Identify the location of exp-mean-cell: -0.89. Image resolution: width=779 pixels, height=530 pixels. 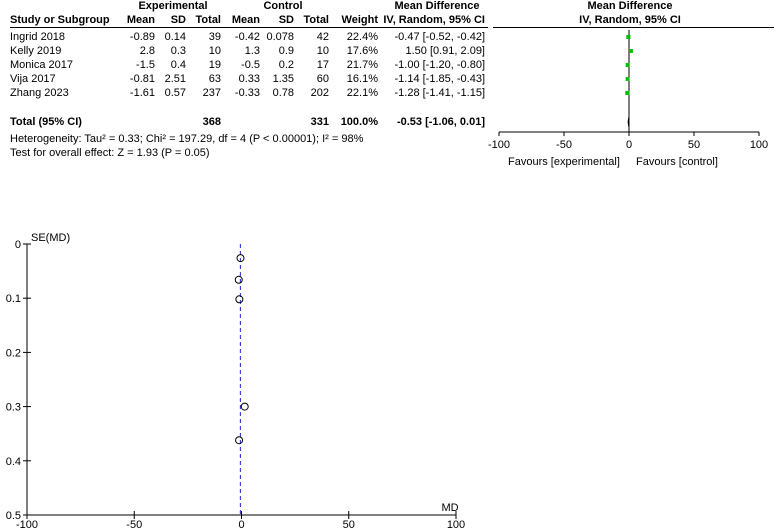
(142, 37).